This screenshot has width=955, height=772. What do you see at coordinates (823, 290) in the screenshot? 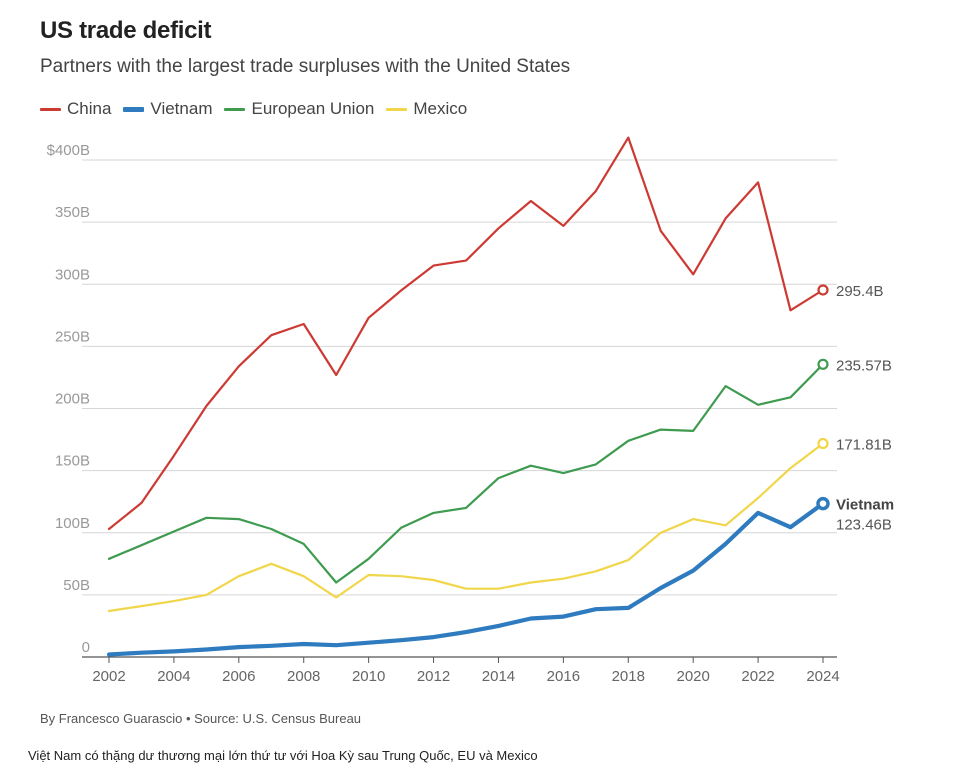
I see `end-point-china` at bounding box center [823, 290].